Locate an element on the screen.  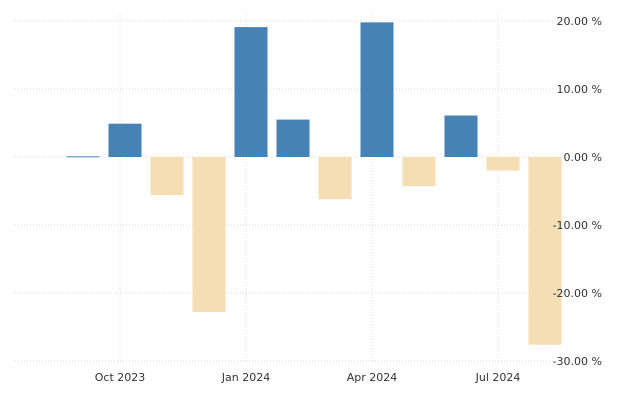
y-tick-label: 0.00 % is located at coordinates (583, 157).